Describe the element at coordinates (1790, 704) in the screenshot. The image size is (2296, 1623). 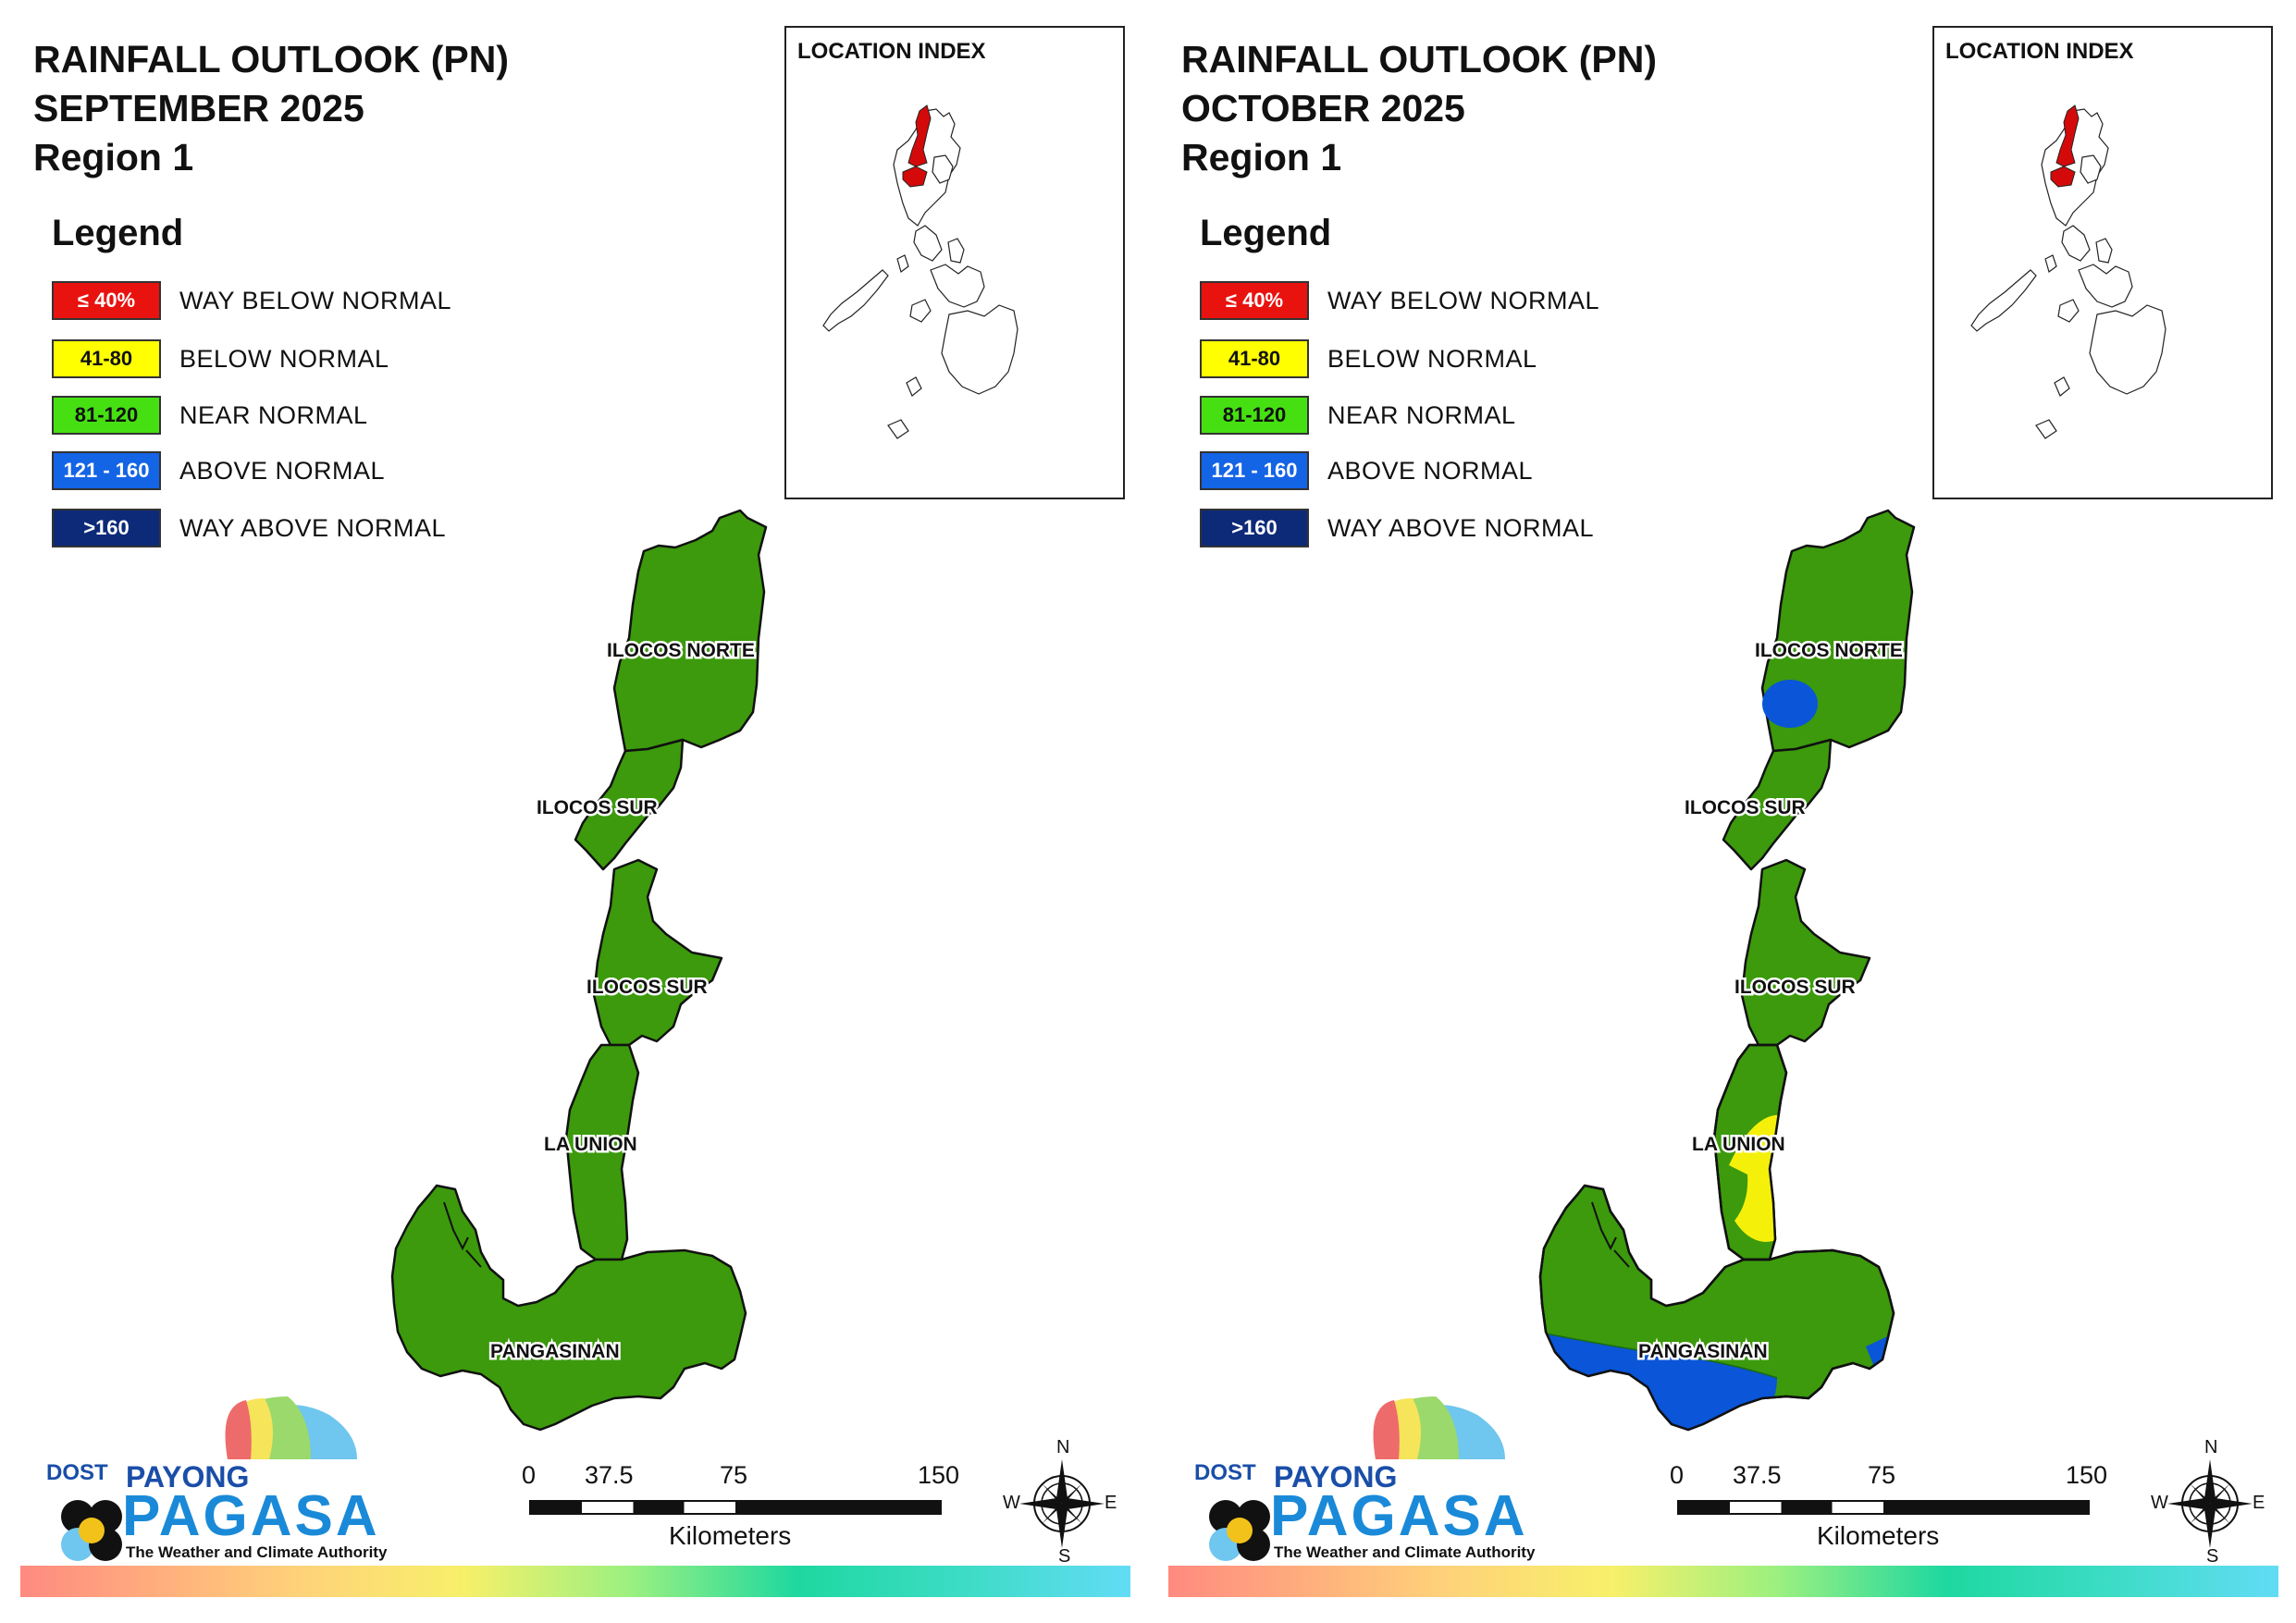
I see `anomaly-above-normal-ilocos-norte` at that location.